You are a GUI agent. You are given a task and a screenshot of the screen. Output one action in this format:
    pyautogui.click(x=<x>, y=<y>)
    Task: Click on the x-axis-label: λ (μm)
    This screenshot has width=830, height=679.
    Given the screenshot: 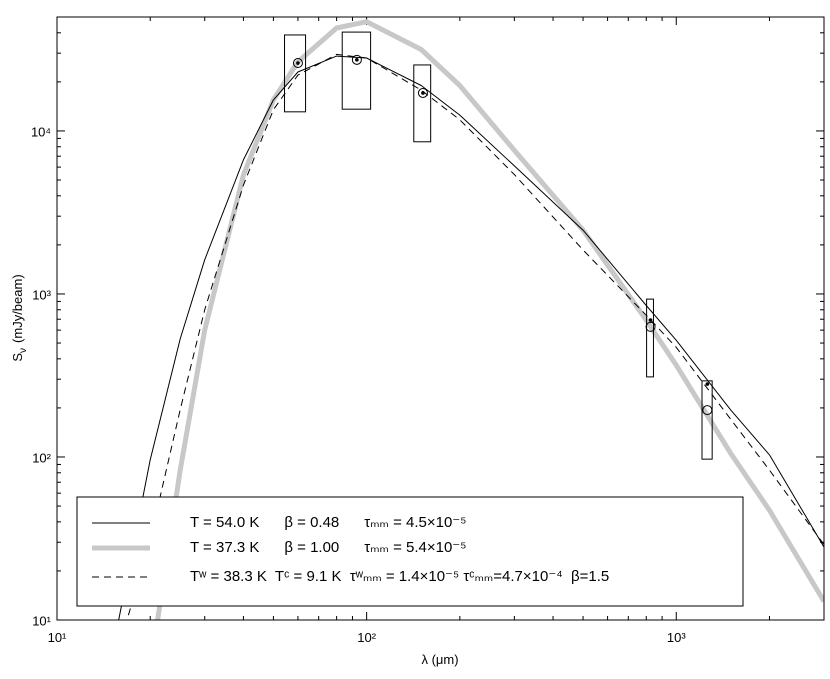 What is the action you would take?
    pyautogui.click(x=439, y=659)
    